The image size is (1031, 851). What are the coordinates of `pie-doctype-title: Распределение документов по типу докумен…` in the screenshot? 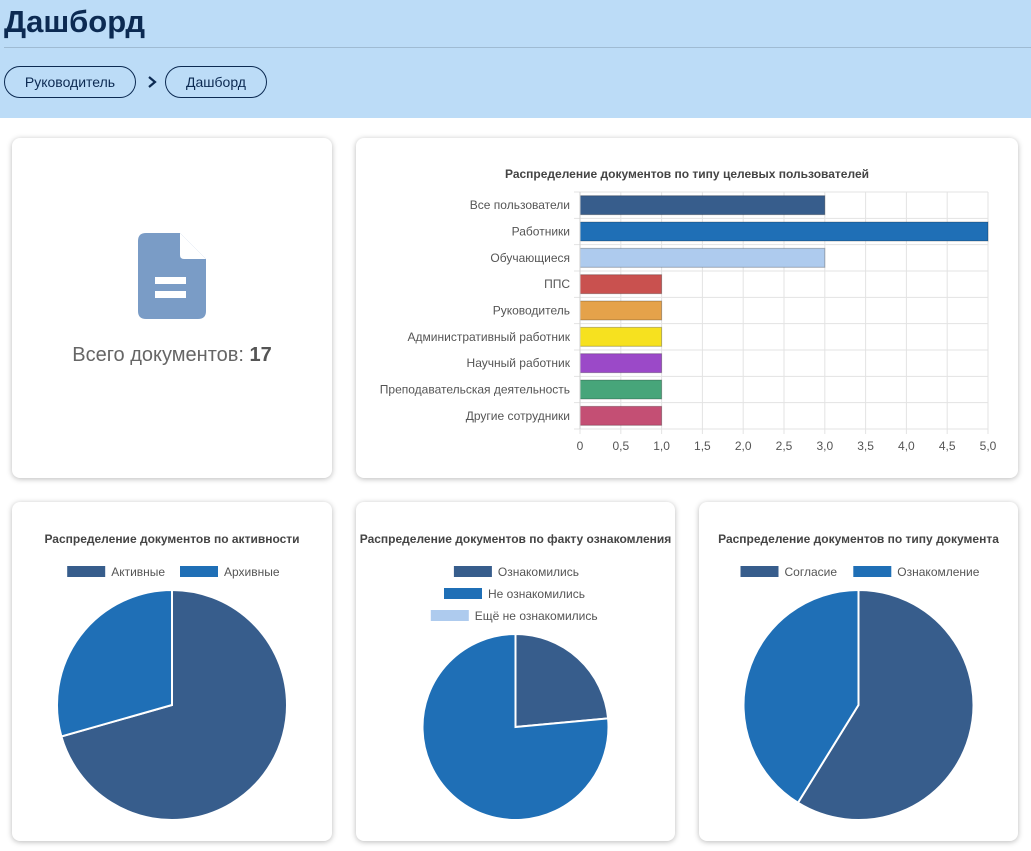 It's located at (858, 539).